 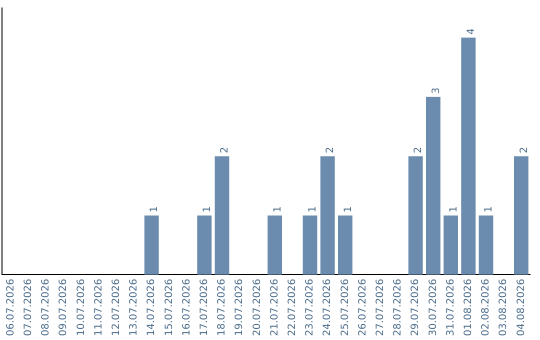 What do you see at coordinates (416, 307) in the screenshot?
I see `x-tick-label: 29.07.2026` at bounding box center [416, 307].